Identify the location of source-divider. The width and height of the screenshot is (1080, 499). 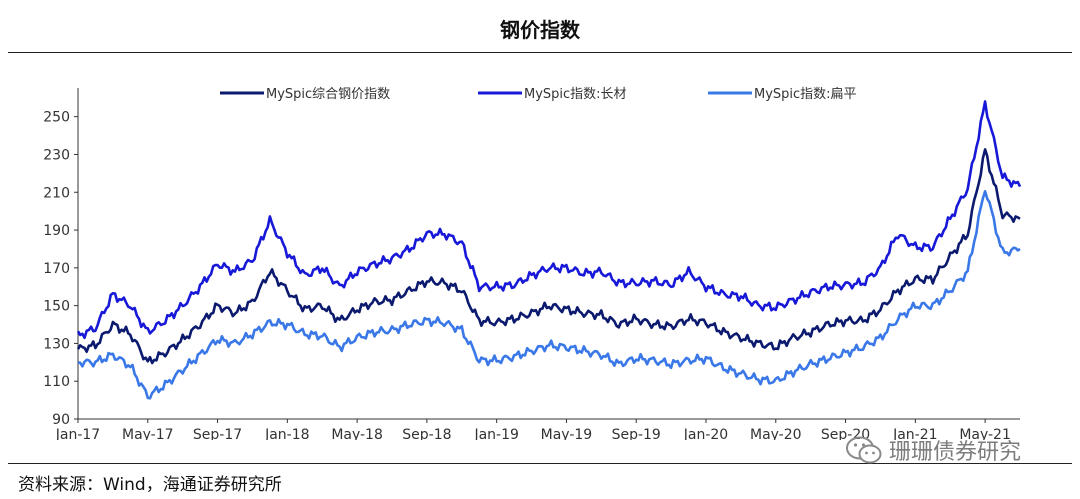
(540, 463).